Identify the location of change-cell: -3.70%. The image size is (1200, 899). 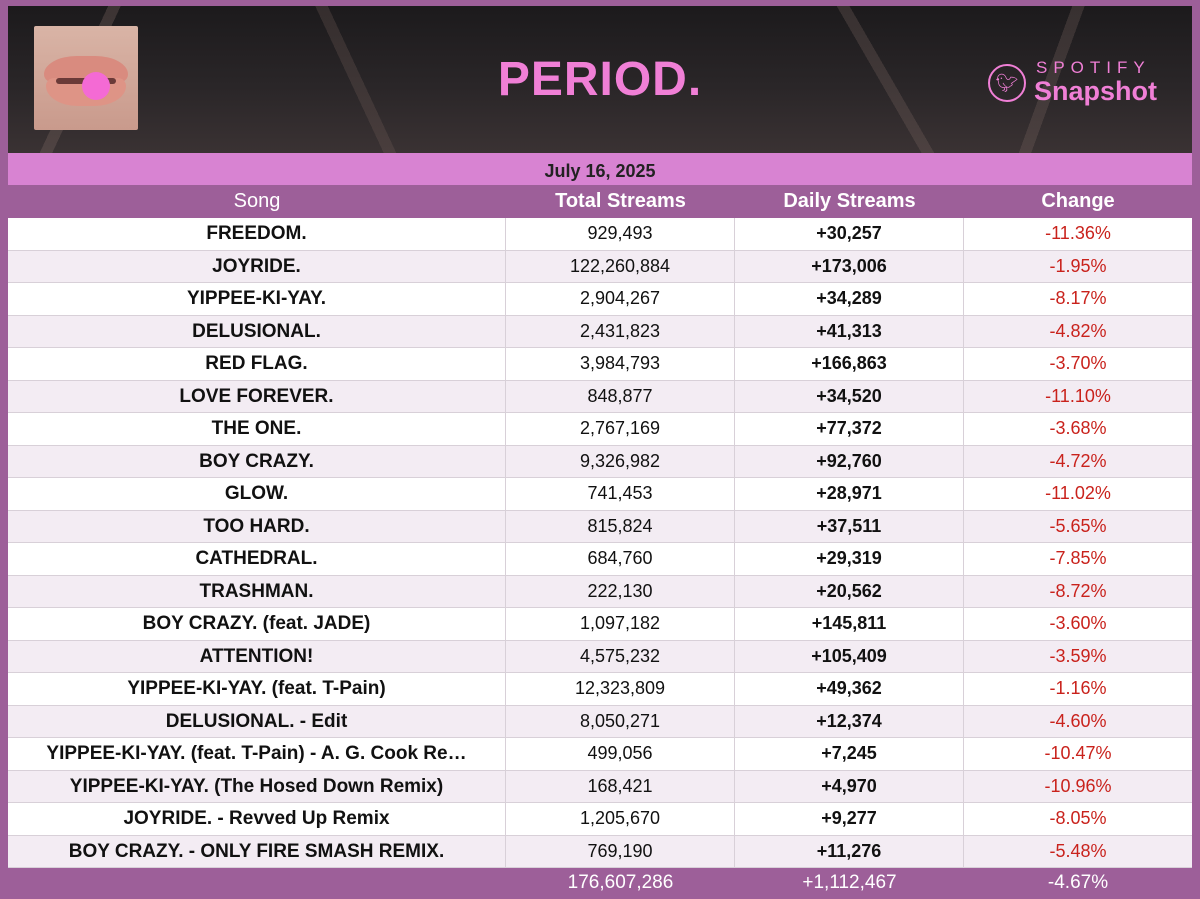
(1078, 363).